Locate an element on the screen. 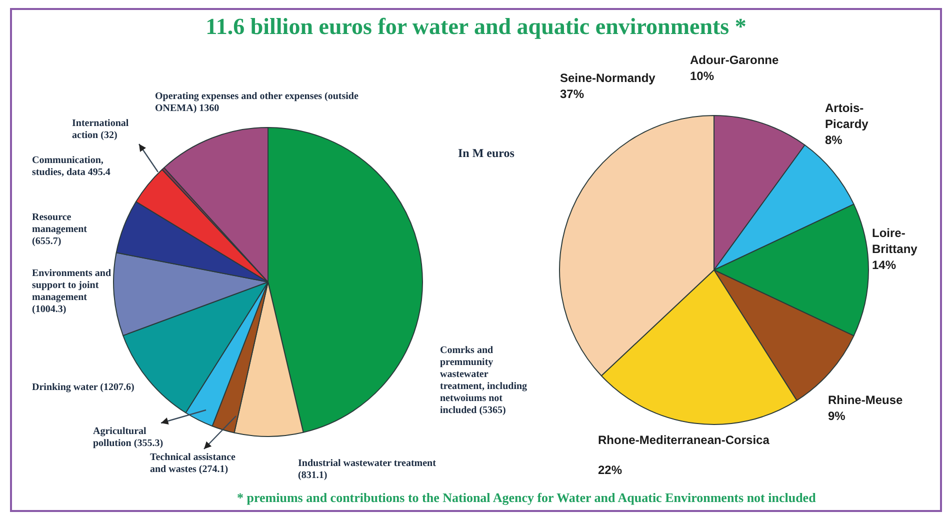  data-label: (655.7) is located at coordinates (47, 241).